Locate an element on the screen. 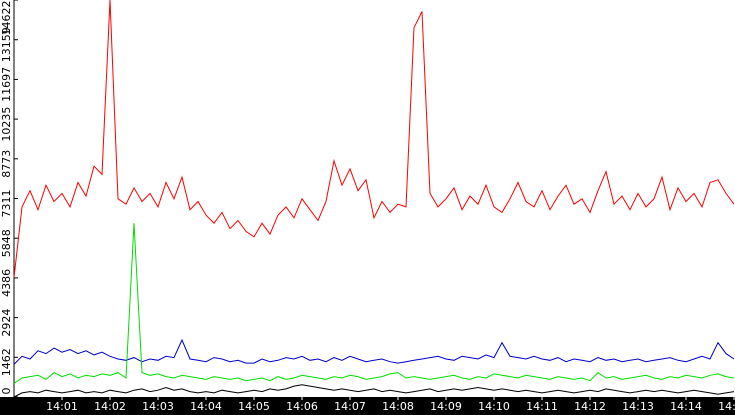 The width and height of the screenshot is (735, 415). x-tick-label: 14:05 is located at coordinates (254, 406).